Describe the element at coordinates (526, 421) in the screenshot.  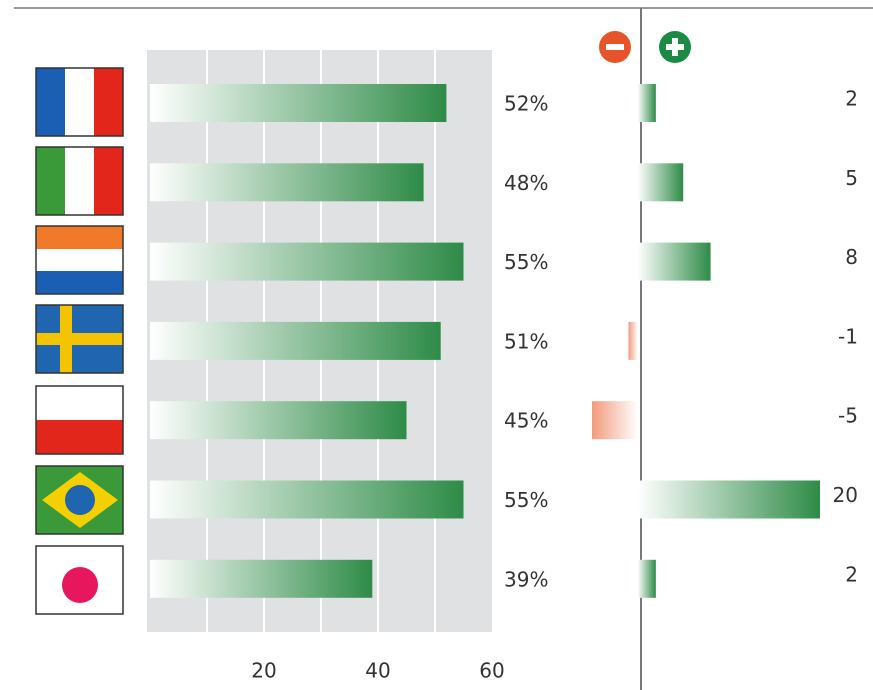
I see `value-label: 45%` at that location.